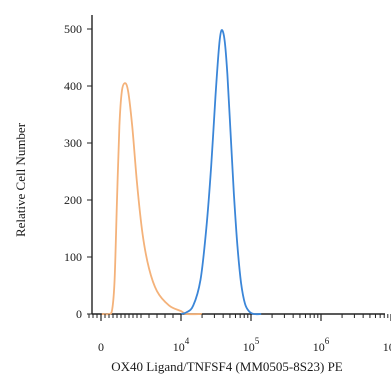 Image resolution: width=391 pixels, height=384 pixels. What do you see at coordinates (101, 347) in the screenshot?
I see `x-tick-label: 0` at bounding box center [101, 347].